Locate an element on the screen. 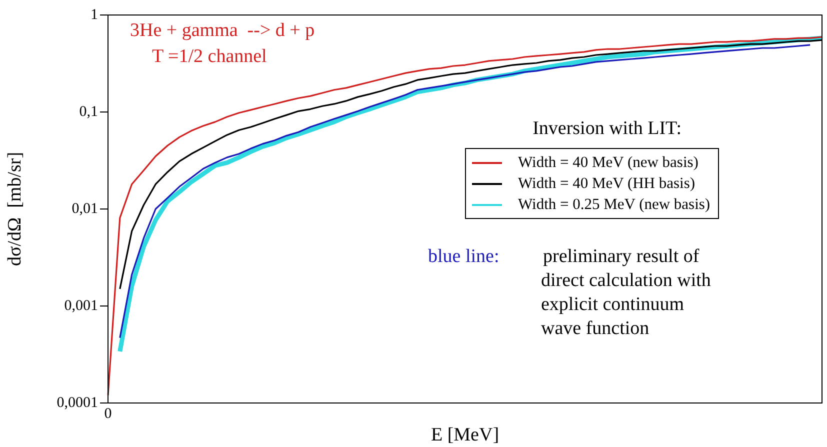 The image size is (827, 447). y-tick-label: 0,001 is located at coordinates (81, 306).